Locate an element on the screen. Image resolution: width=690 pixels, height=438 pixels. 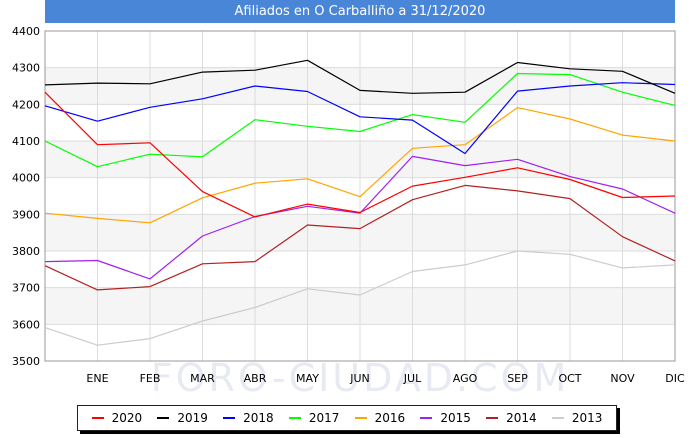
legend-item-2016: 2016 is located at coordinates (380, 418).